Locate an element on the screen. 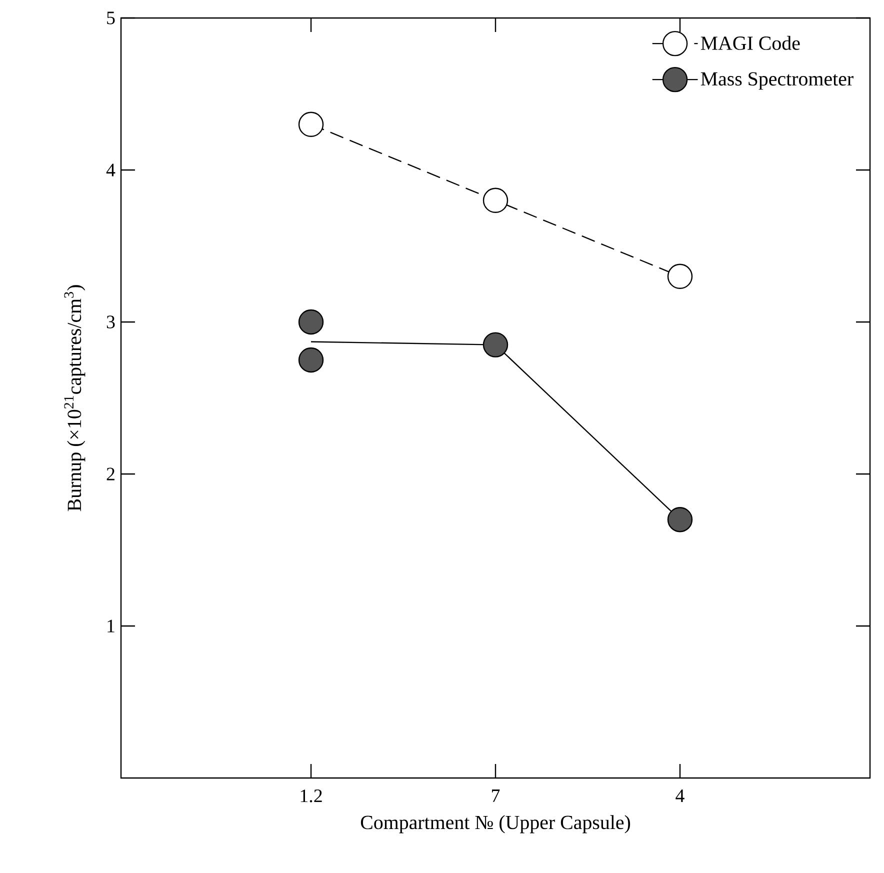  legend-label: MAGI Code is located at coordinates (750, 43).